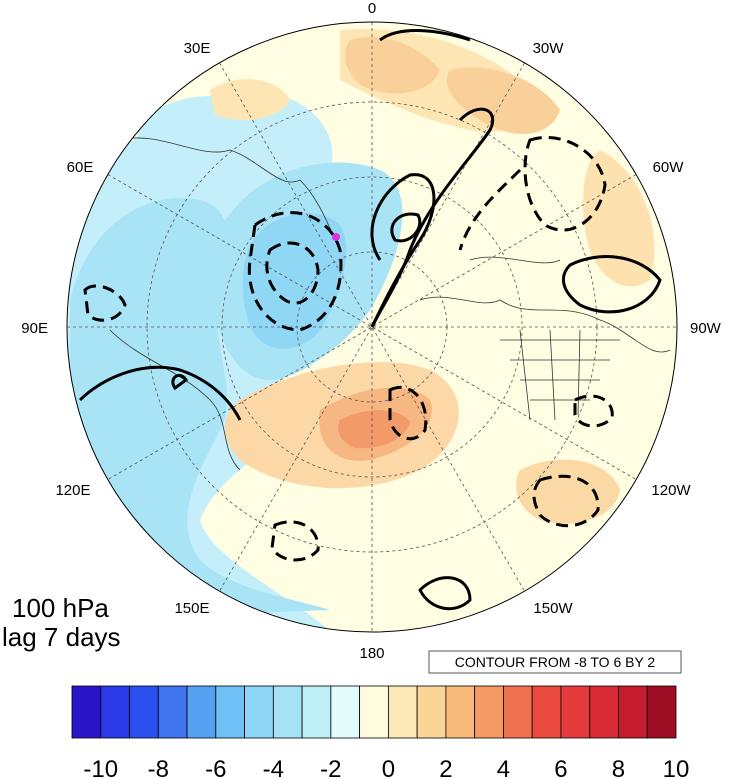 This screenshot has width=729, height=779. What do you see at coordinates (330, 767) in the screenshot?
I see `colorbar-tick-label: -2` at bounding box center [330, 767].